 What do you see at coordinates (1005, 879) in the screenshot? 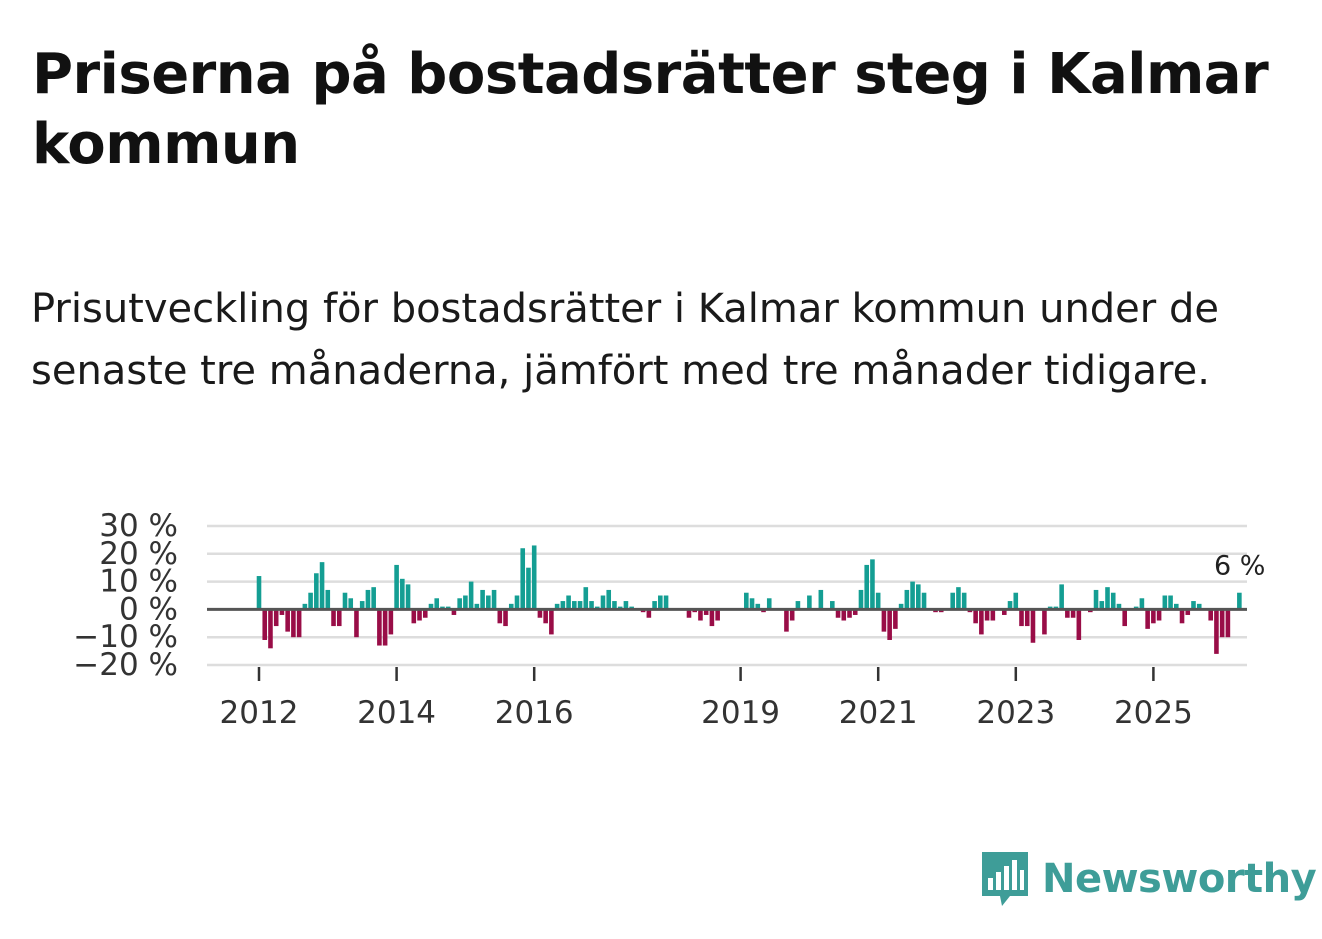
I see `newsworthy-logo-icon` at bounding box center [1005, 879].